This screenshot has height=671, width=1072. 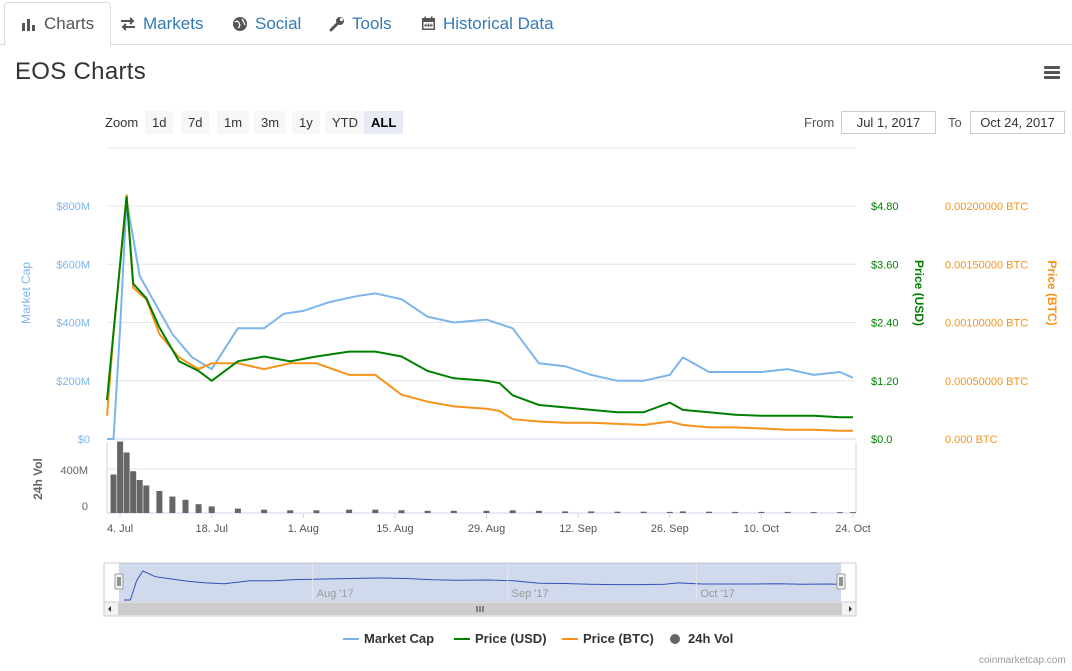 I want to click on price-usd-tick-label: $1.20, so click(x=885, y=382).